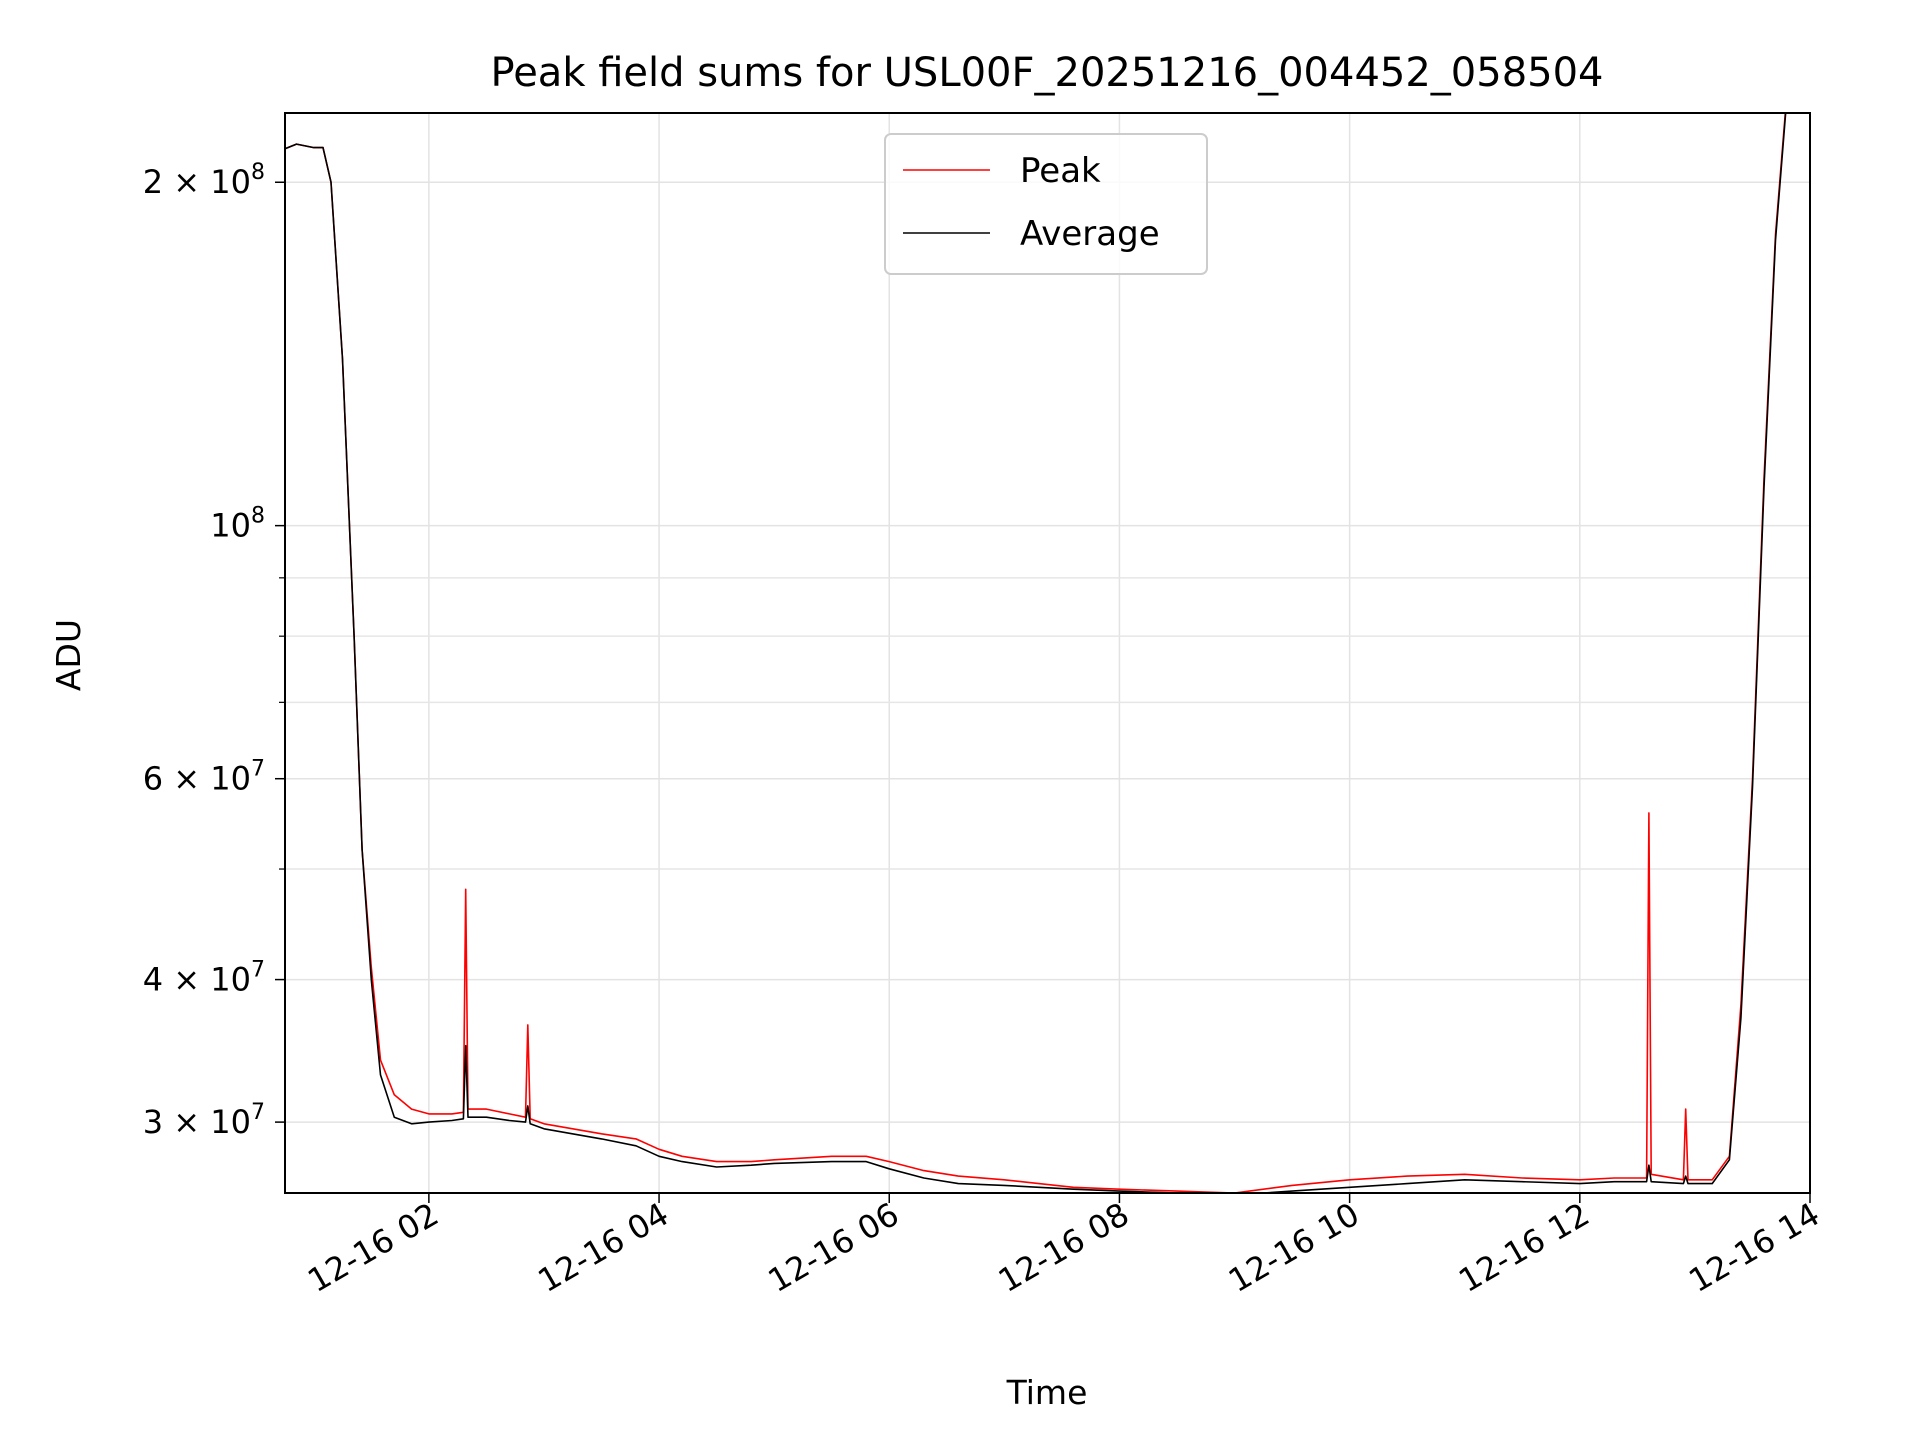  Describe the element at coordinates (204, 180) in the screenshot. I see `y-tick-label: 2 × 108` at that location.